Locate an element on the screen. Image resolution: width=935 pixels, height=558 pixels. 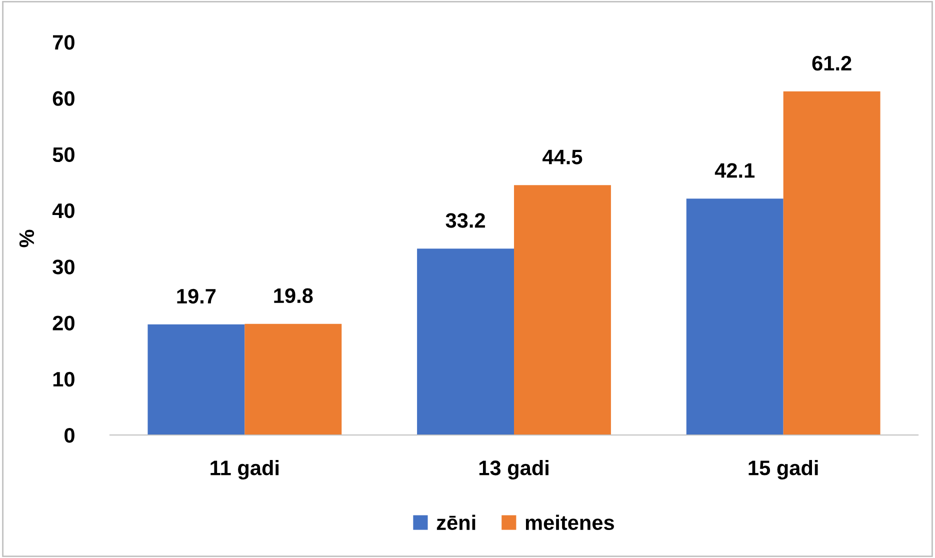
data-label: 61.2 is located at coordinates (832, 63).